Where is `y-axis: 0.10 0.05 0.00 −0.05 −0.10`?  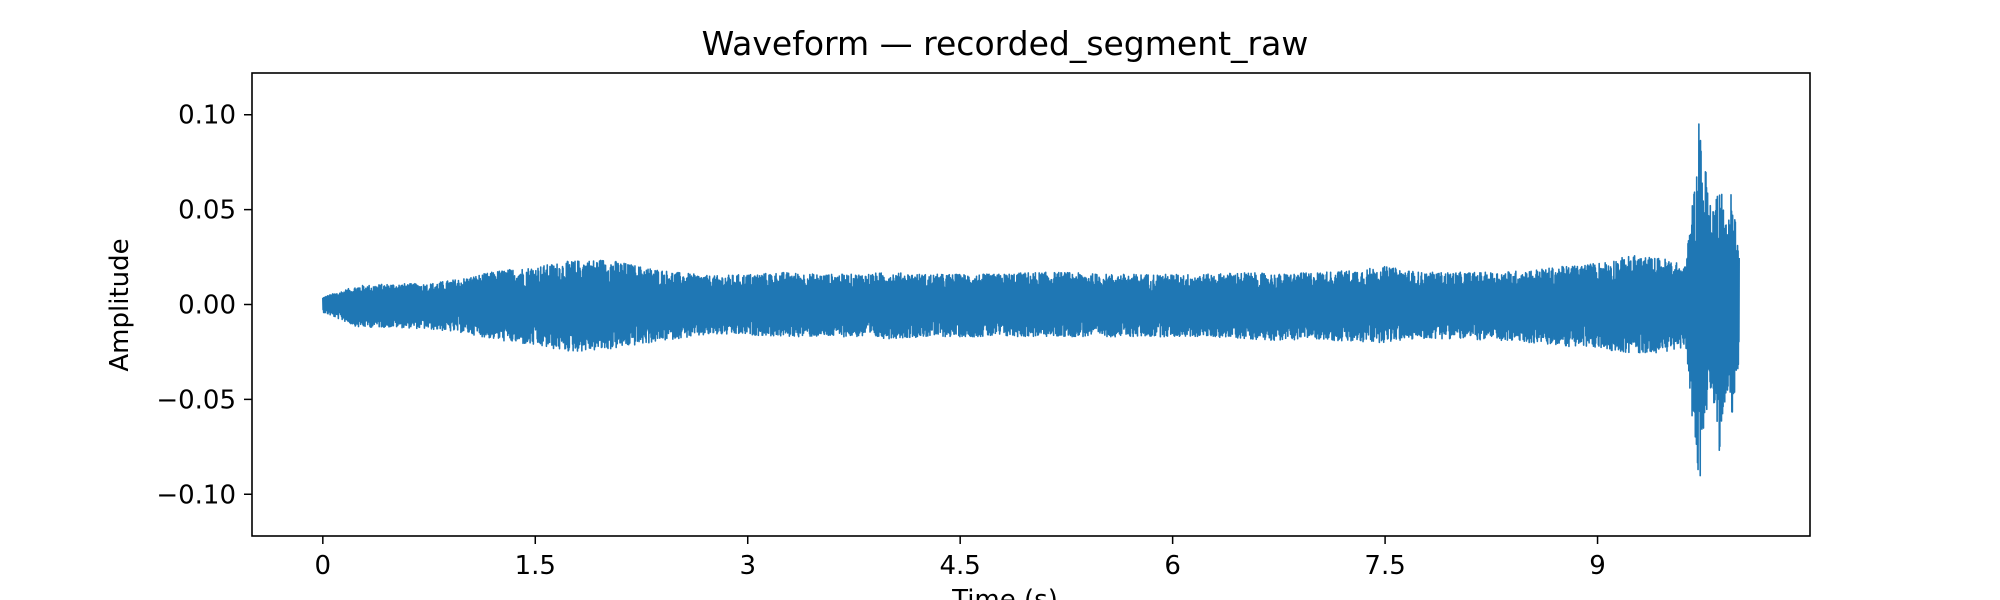
y-axis: 0.10 0.05 0.00 −0.05 −0.10 is located at coordinates (204, 305).